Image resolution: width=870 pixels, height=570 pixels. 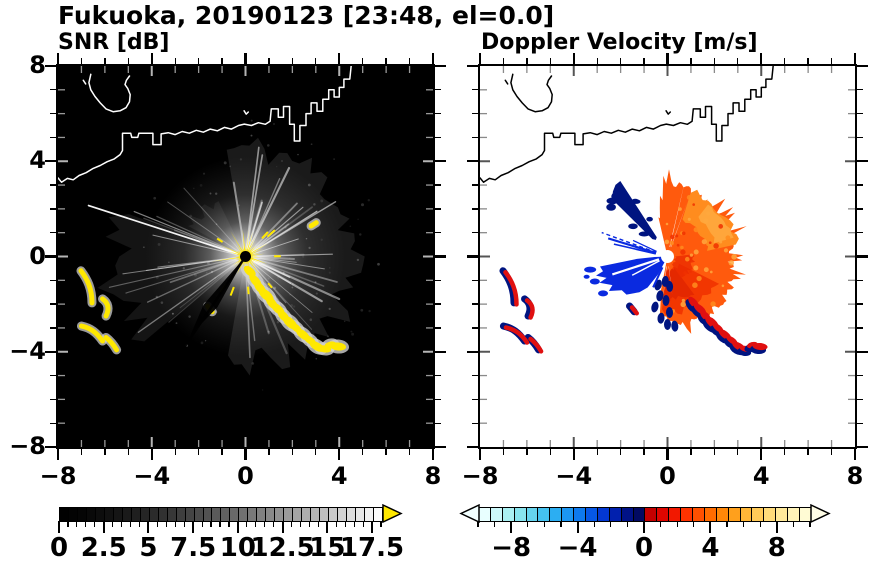 I want to click on velocity-colorbar-label: −4, so click(x=577, y=548).